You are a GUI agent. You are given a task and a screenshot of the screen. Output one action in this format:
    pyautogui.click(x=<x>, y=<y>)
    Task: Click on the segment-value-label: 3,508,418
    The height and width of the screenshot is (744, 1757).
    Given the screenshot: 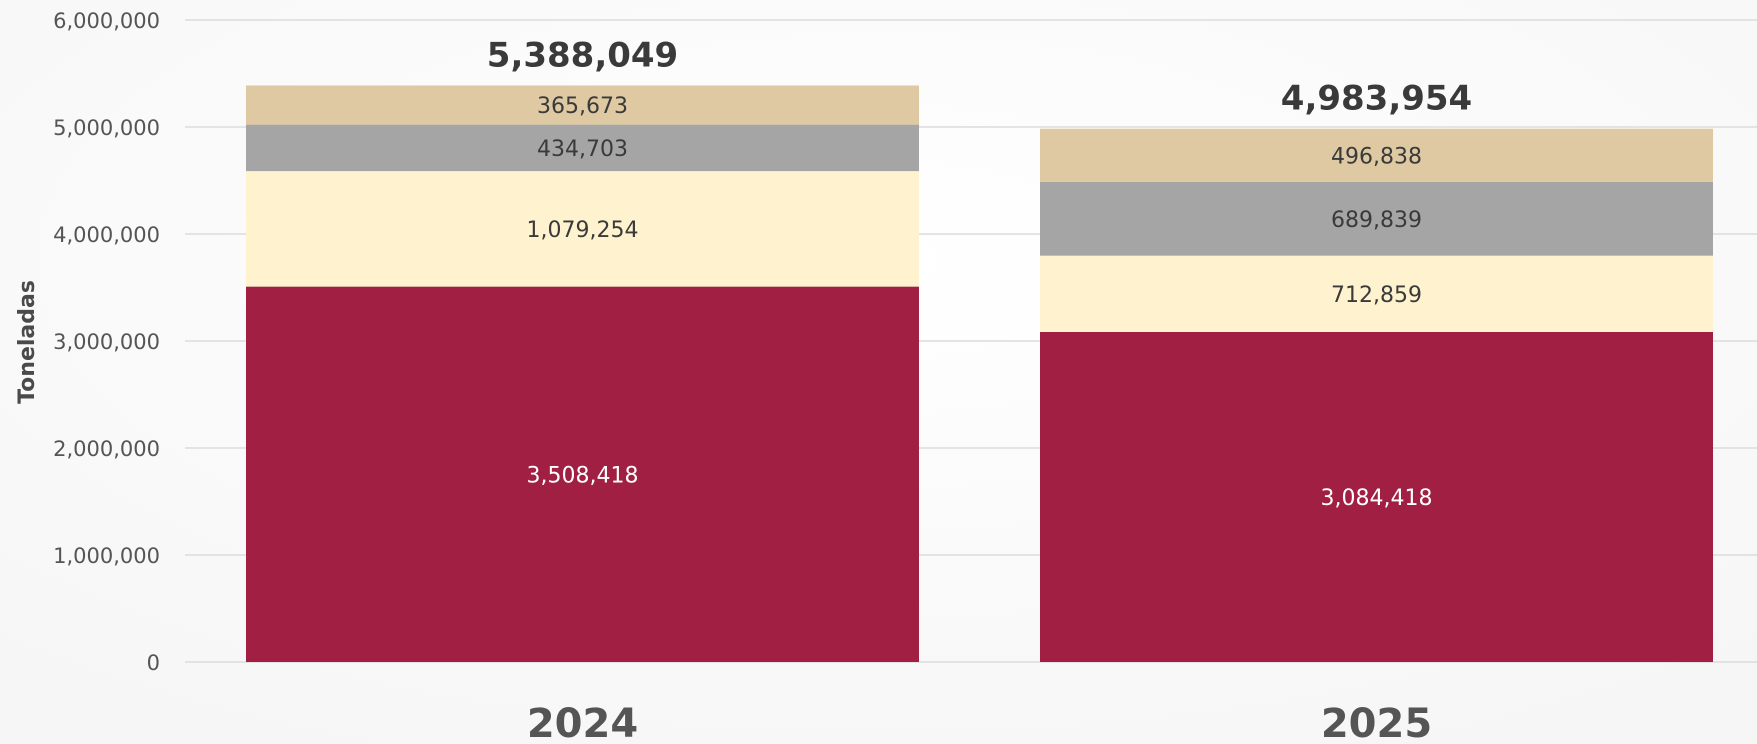 What is the action you would take?
    pyautogui.click(x=583, y=475)
    